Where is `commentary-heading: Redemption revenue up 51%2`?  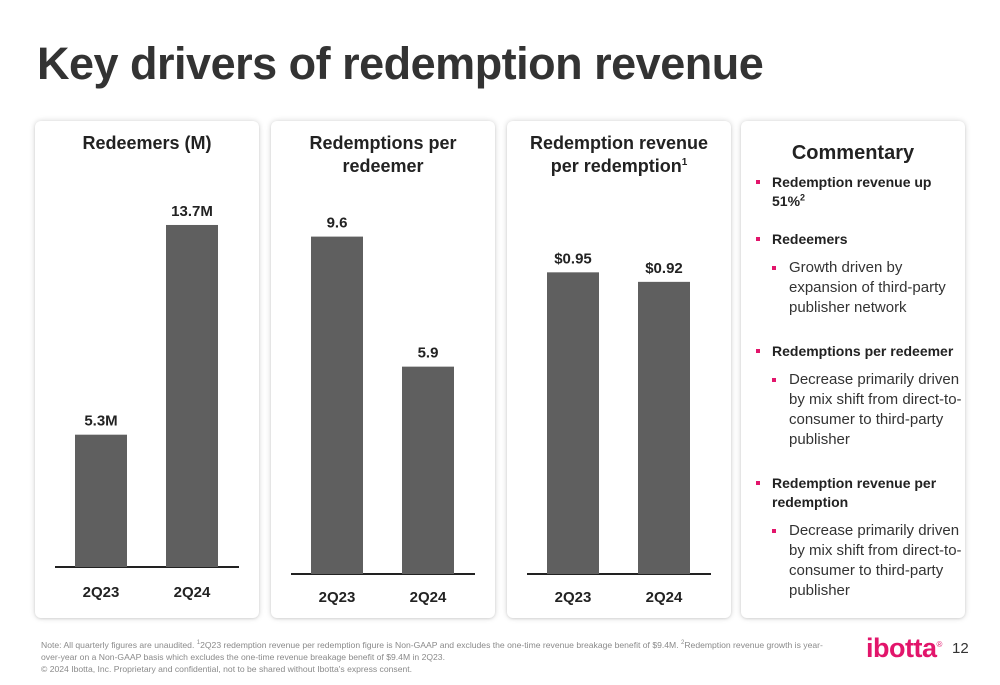 commentary-heading: Redemption revenue up 51%2 is located at coordinates (861, 192).